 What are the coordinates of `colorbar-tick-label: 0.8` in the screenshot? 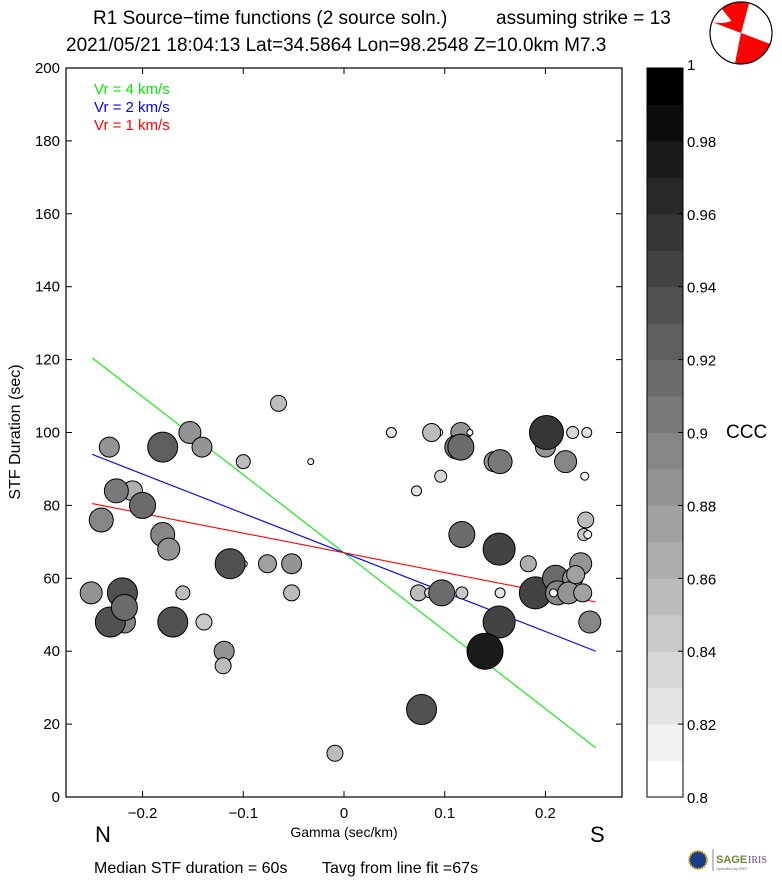 It's located at (697, 798).